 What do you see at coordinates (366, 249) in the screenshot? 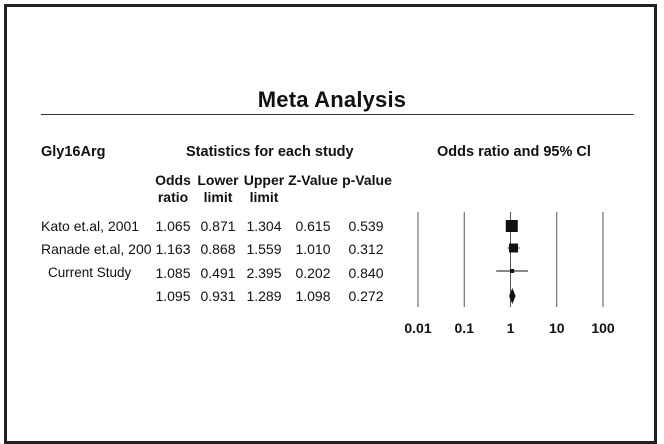
I see `row-2-p: 0.312` at bounding box center [366, 249].